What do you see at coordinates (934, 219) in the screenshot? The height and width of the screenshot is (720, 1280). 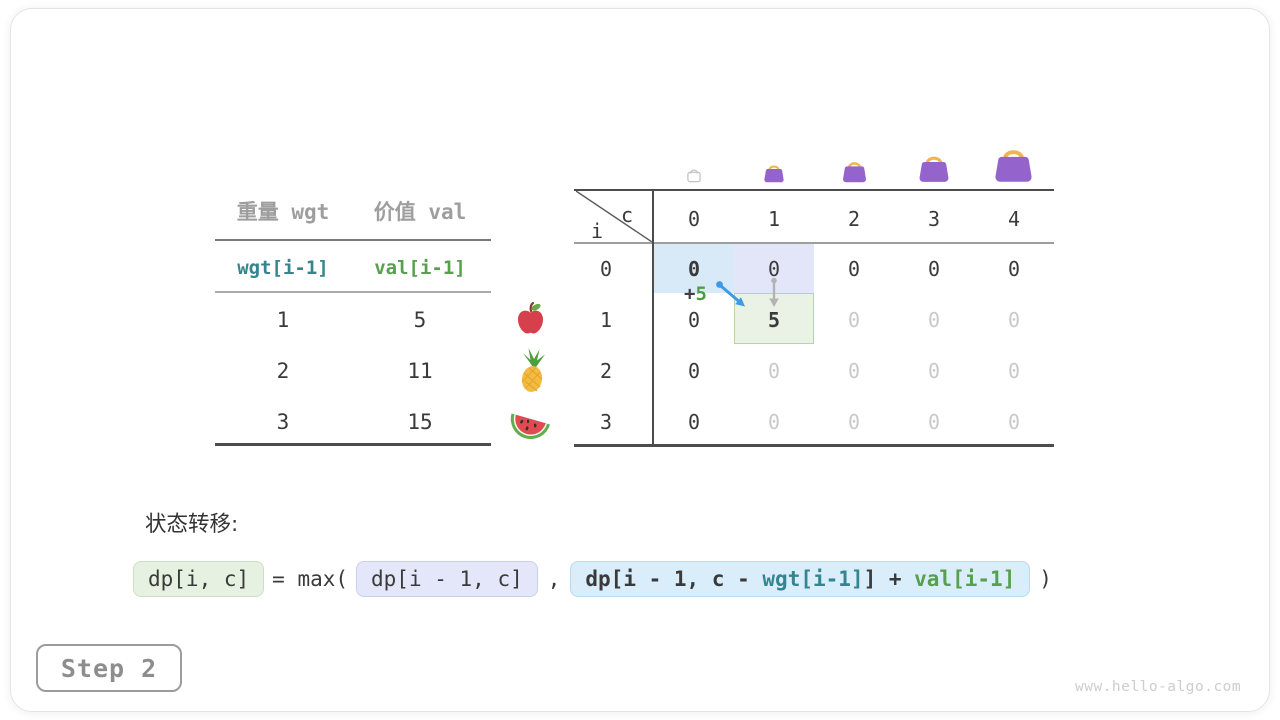 I see `col-header-3: 3` at bounding box center [934, 219].